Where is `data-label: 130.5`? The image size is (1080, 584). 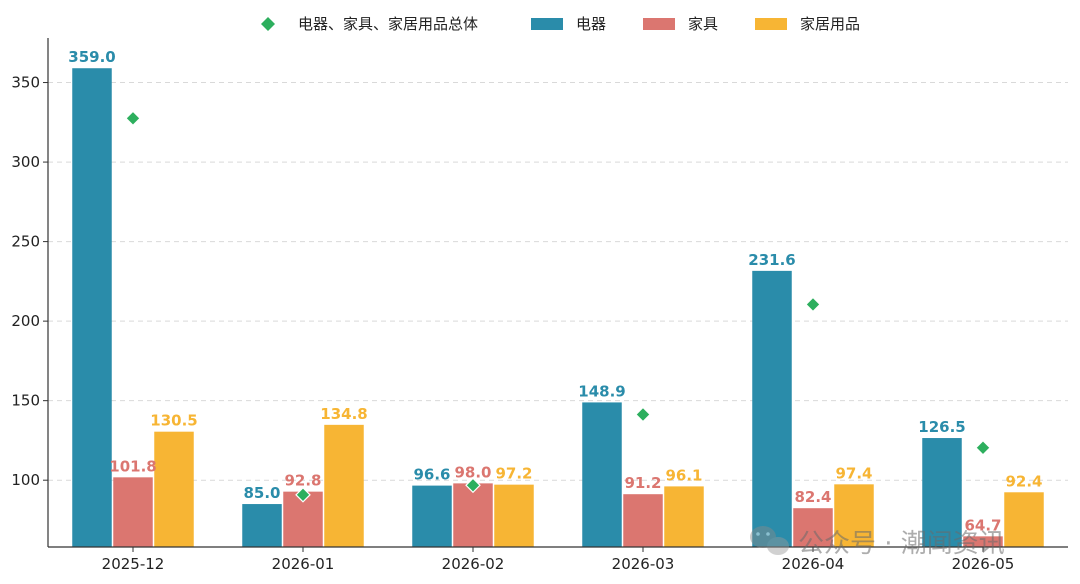 data-label: 130.5 is located at coordinates (173, 421).